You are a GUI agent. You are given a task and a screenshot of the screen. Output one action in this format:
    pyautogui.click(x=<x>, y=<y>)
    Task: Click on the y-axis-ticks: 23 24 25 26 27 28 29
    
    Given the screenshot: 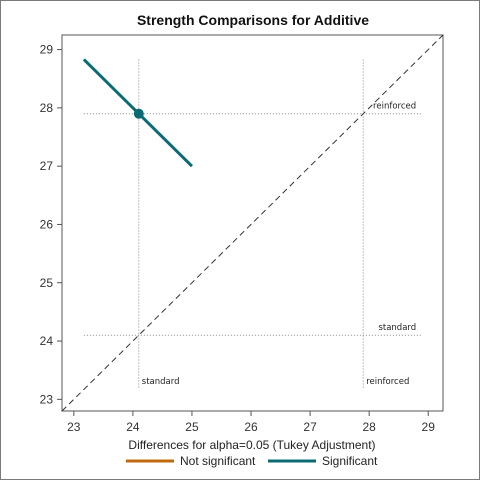 What is the action you would take?
    pyautogui.click(x=51, y=224)
    